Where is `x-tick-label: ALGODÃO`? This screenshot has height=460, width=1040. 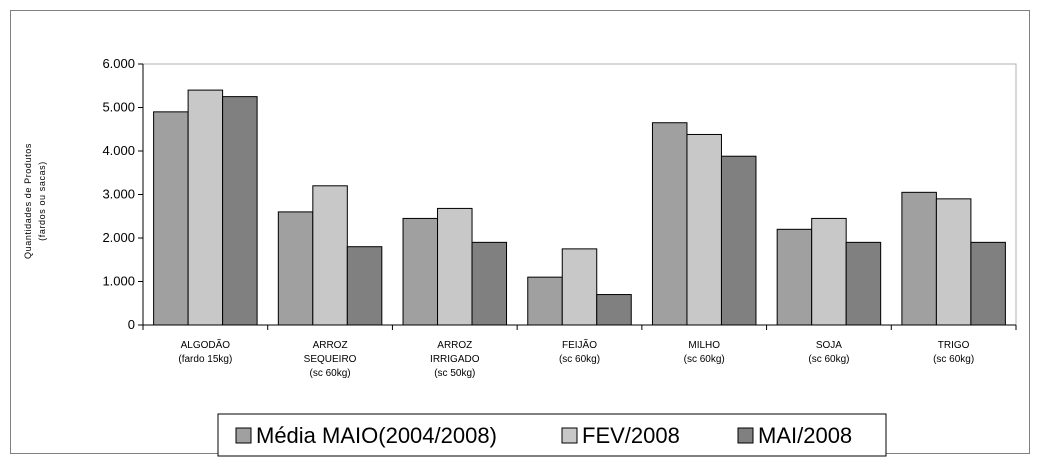 x-tick-label: ALGODÃO is located at coordinates (206, 344).